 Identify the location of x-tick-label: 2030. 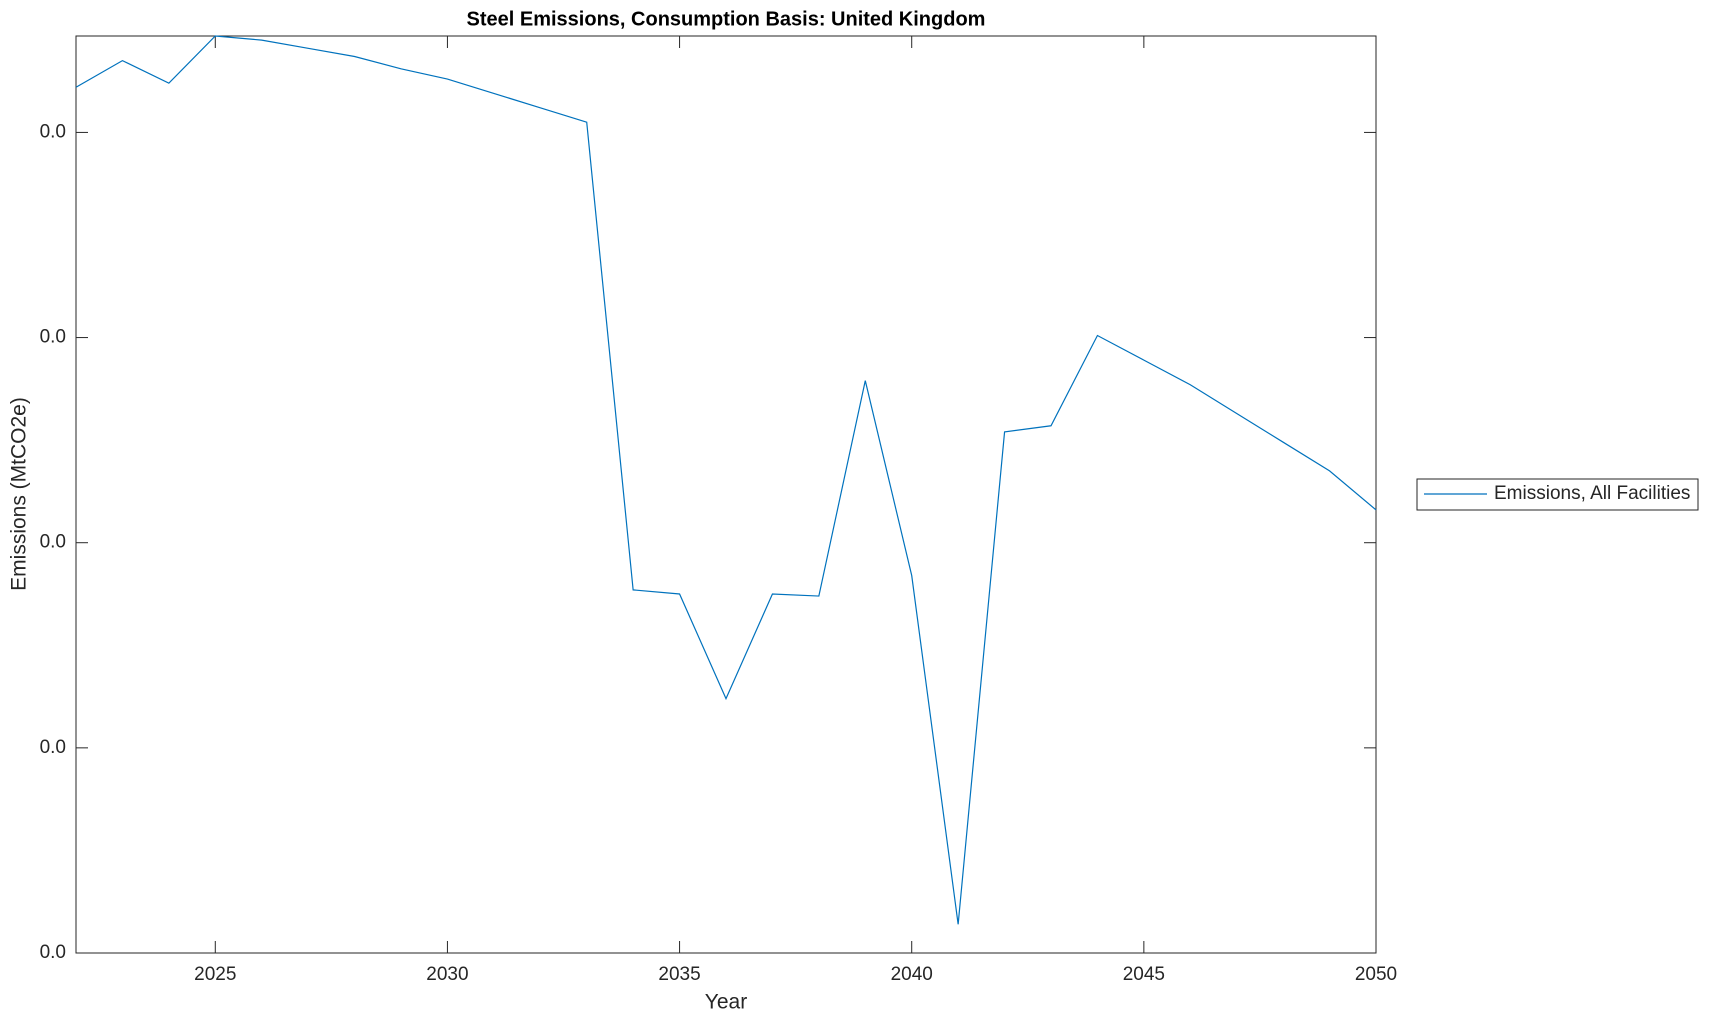
(447, 974).